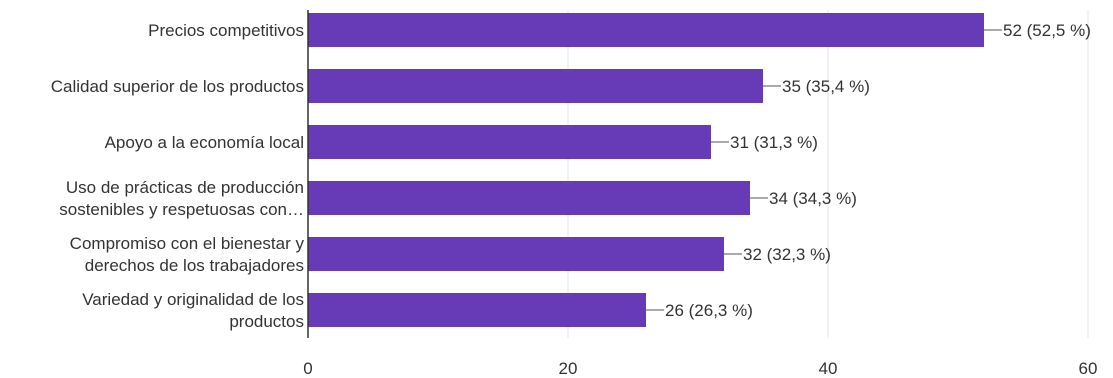 Image resolution: width=1113 pixels, height=378 pixels. Describe the element at coordinates (568, 368) in the screenshot. I see `x-tick-label: 20` at that location.